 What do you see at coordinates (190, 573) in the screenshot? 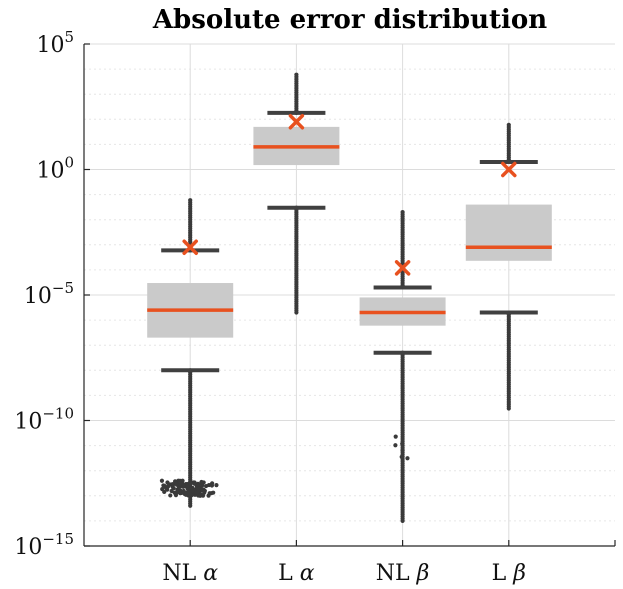
I see `x-category-label: NL α` at bounding box center [190, 573].